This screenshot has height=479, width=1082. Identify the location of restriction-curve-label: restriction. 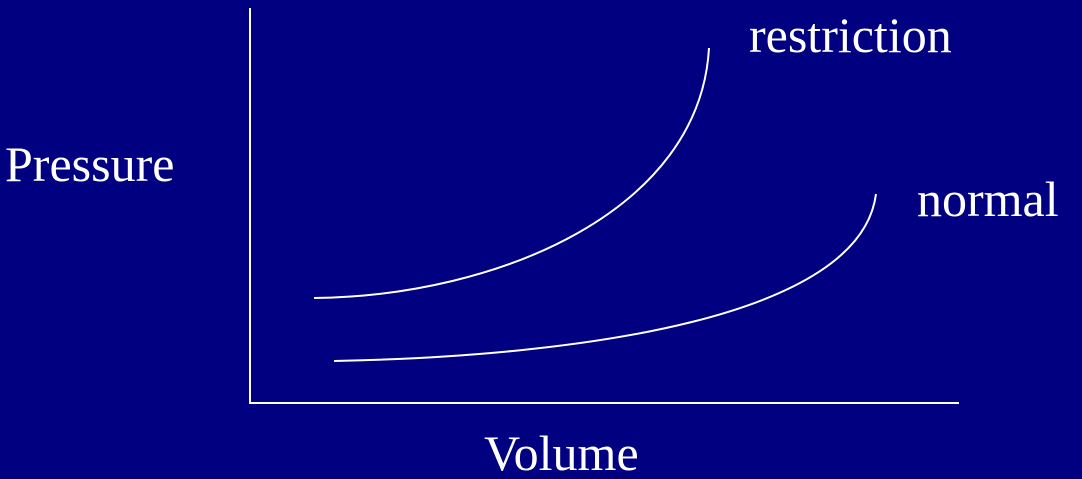
(850, 35).